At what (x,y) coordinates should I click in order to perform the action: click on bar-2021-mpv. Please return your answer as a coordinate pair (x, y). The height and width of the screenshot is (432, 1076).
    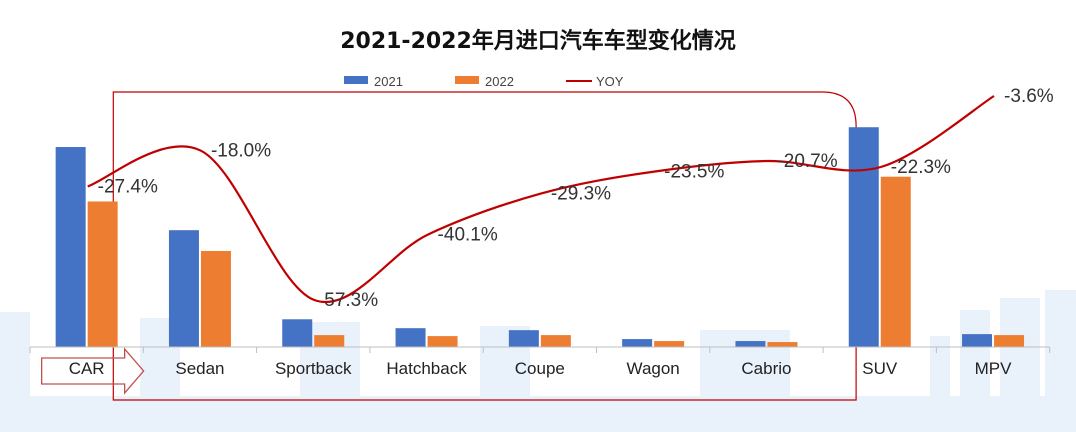
    Looking at the image, I should click on (977, 340).